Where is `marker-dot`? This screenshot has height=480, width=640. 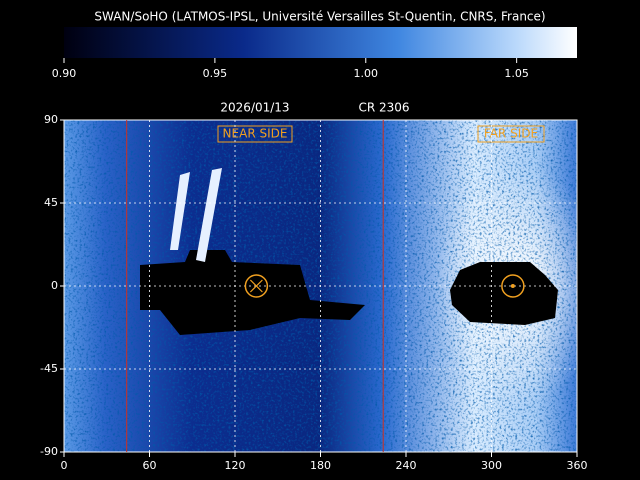
marker-dot is located at coordinates (512, 286).